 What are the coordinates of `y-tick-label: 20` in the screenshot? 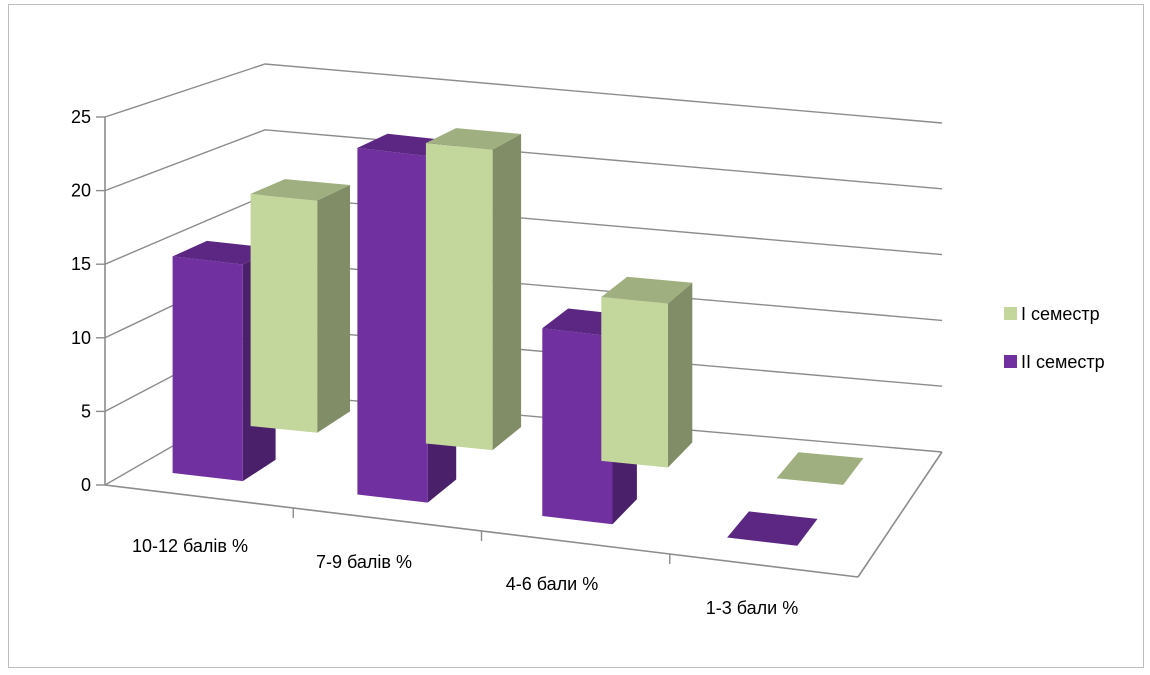 It's located at (81, 191).